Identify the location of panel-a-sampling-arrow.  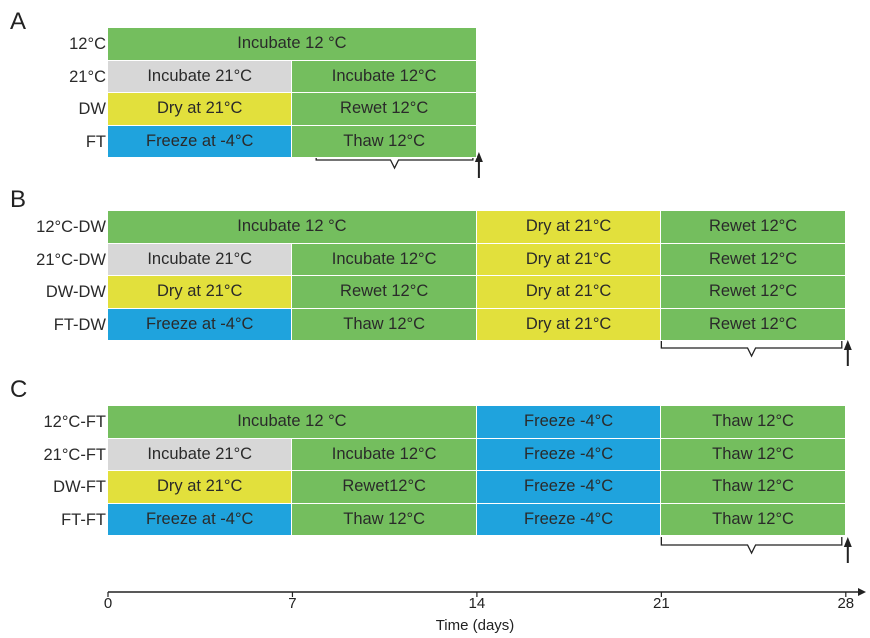
(478, 165).